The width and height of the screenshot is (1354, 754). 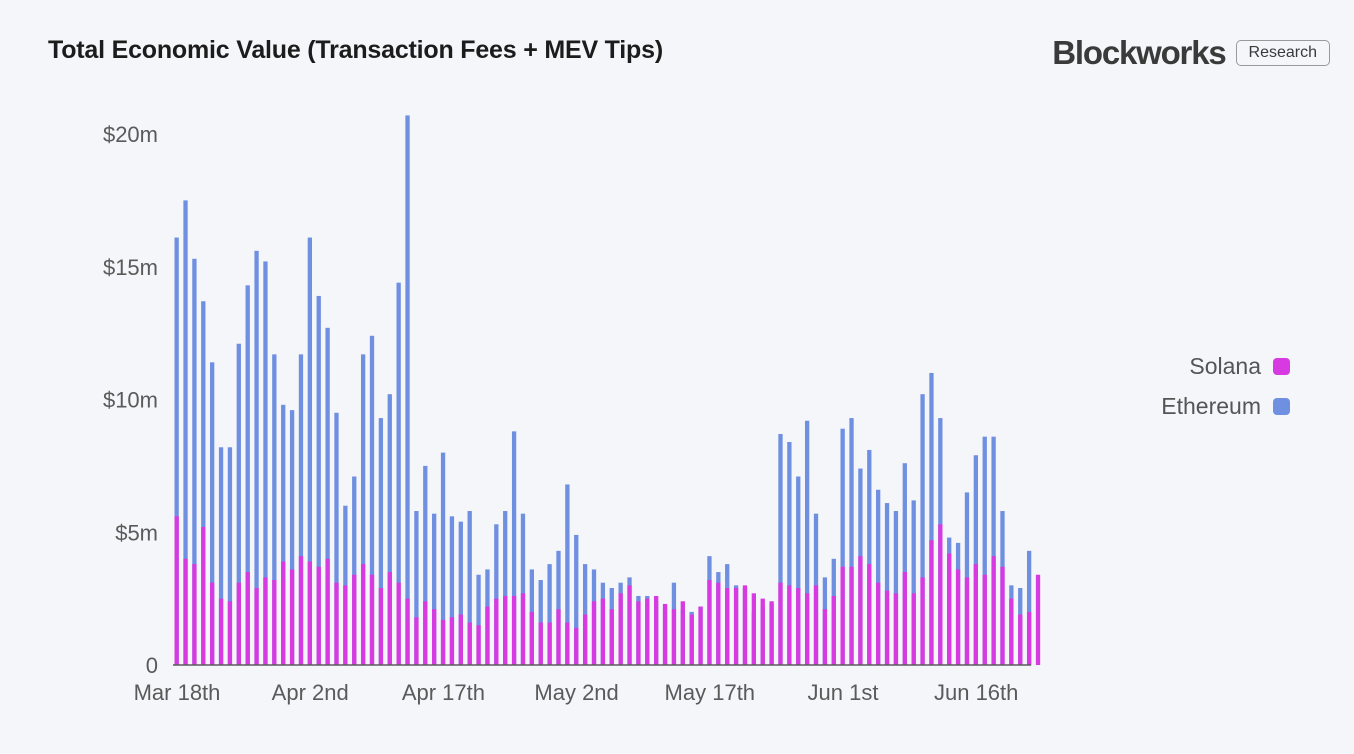 What do you see at coordinates (976, 692) in the screenshot?
I see `x-tick-label: Jun 16th` at bounding box center [976, 692].